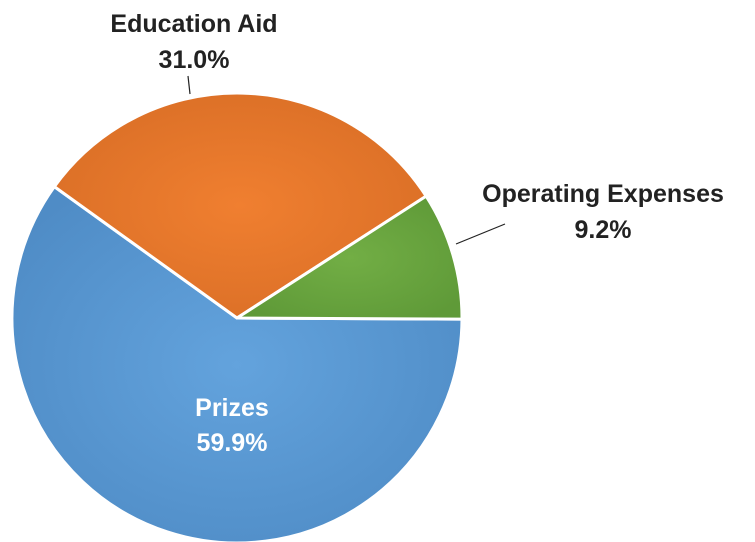 The width and height of the screenshot is (755, 542). I want to click on pie-slice-operating-expenses, so click(349, 257).